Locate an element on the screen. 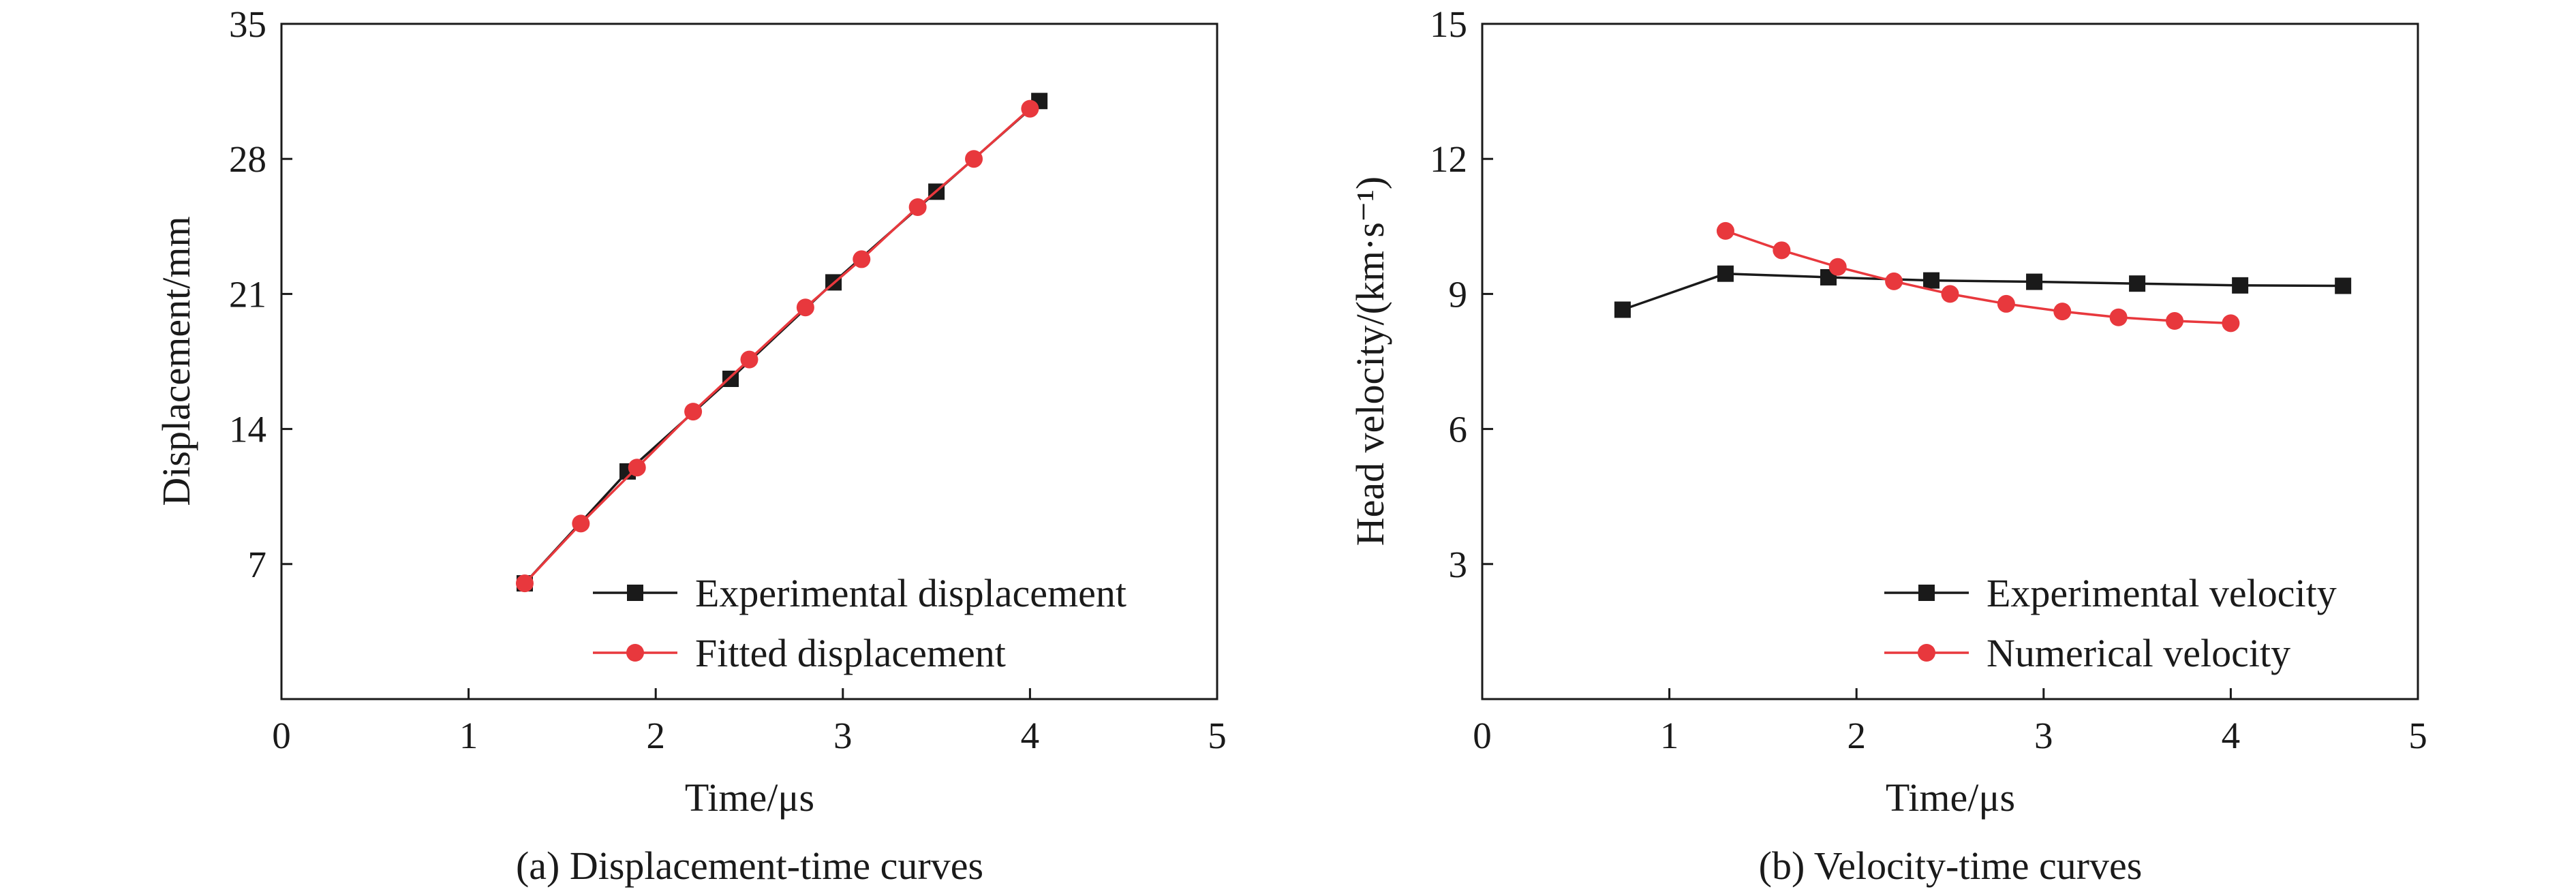 The width and height of the screenshot is (2576, 896). y-tick-label: 3 is located at coordinates (1458, 564).